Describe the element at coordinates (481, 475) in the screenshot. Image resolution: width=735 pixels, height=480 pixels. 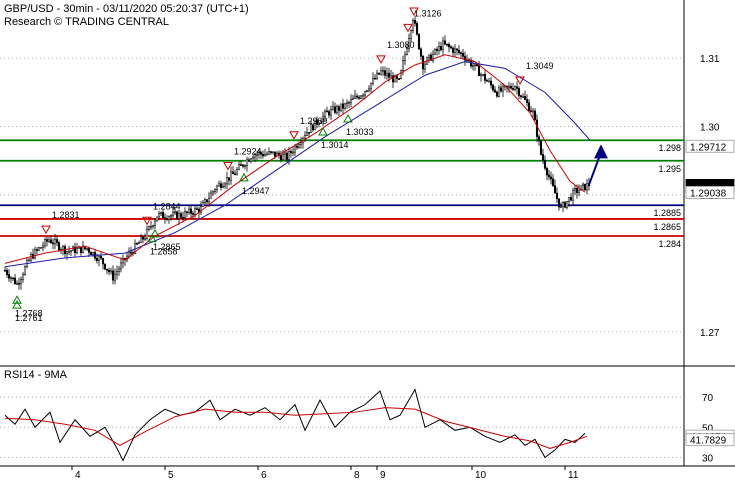
I see `x-tick-label: 10` at that location.